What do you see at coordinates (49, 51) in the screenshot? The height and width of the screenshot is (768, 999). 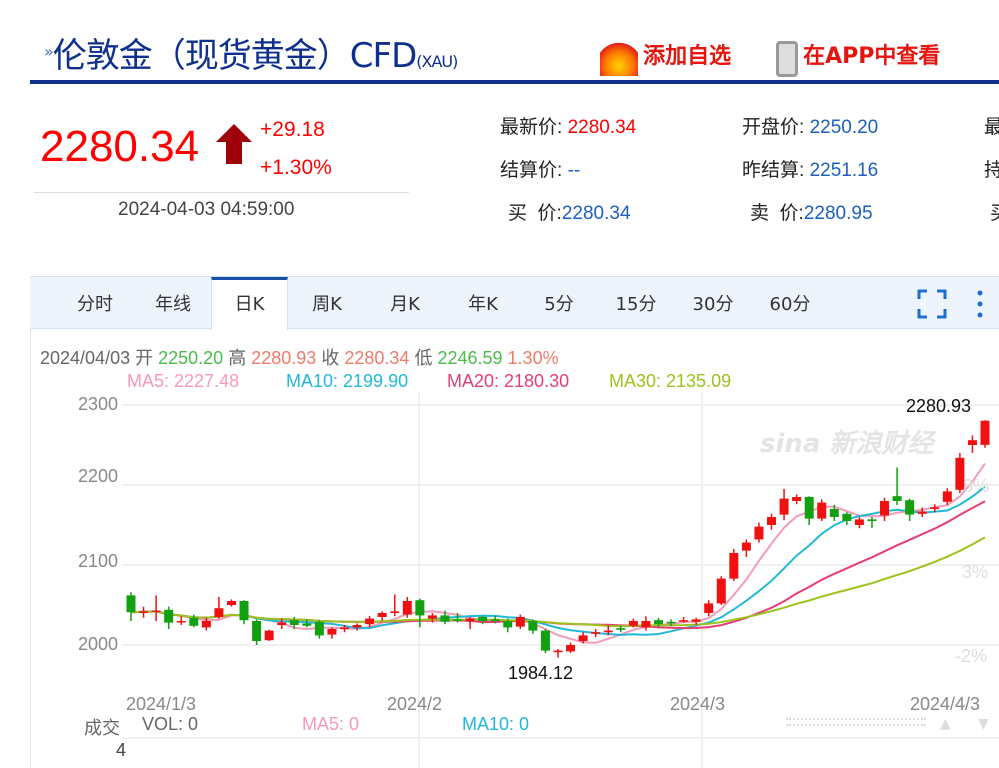 I see `double-chevron-icon: »` at bounding box center [49, 51].